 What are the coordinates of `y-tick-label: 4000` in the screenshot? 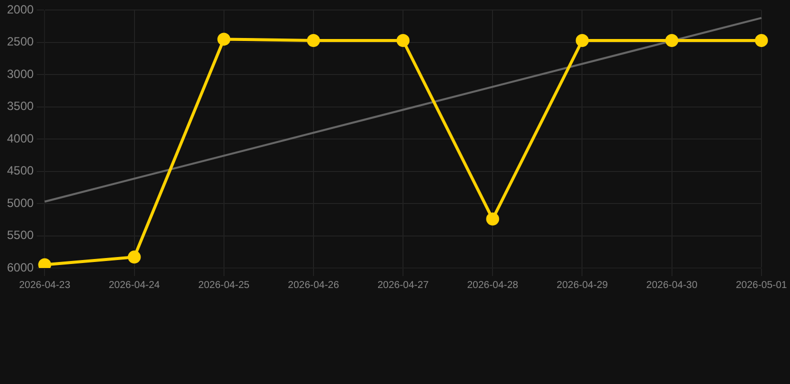 It's located at (20, 138).